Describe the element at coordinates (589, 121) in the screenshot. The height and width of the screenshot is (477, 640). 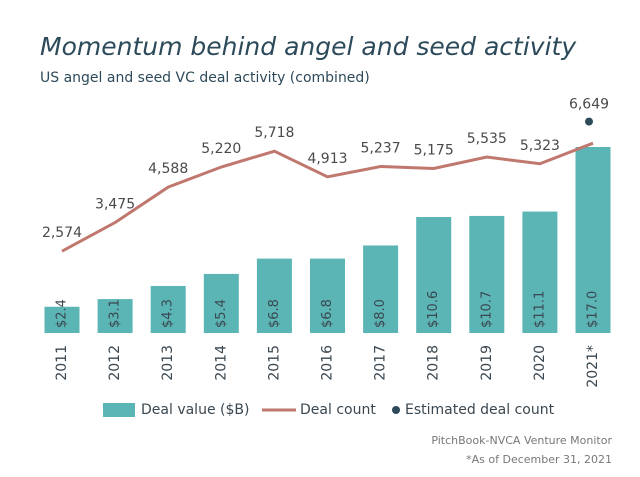
I see `point` at that location.